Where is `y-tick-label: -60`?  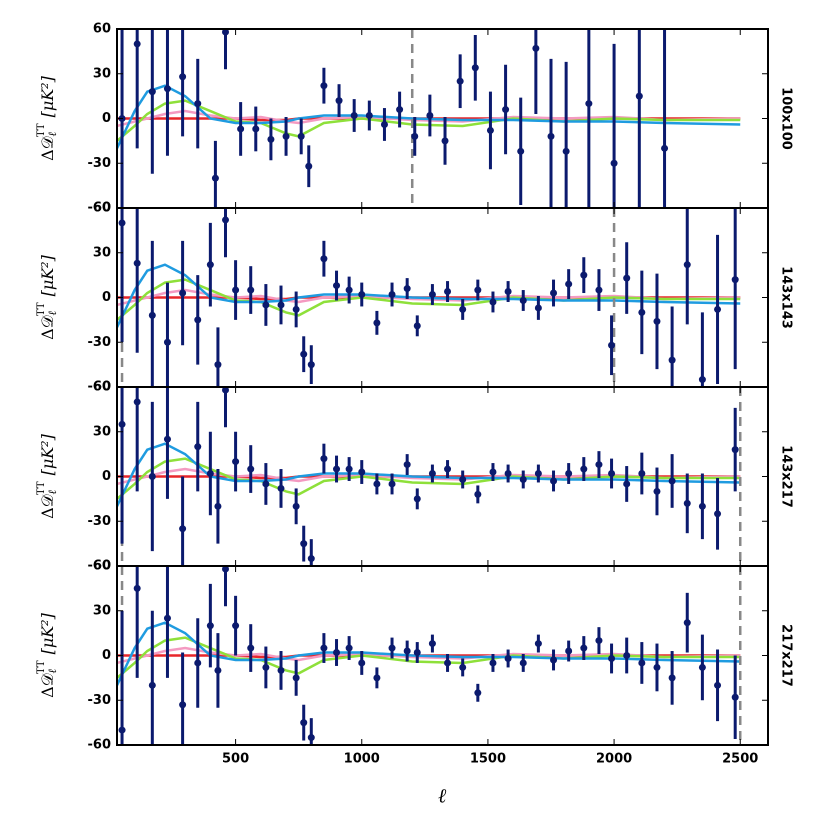
y-tick-label: -60 is located at coordinates (100, 745).